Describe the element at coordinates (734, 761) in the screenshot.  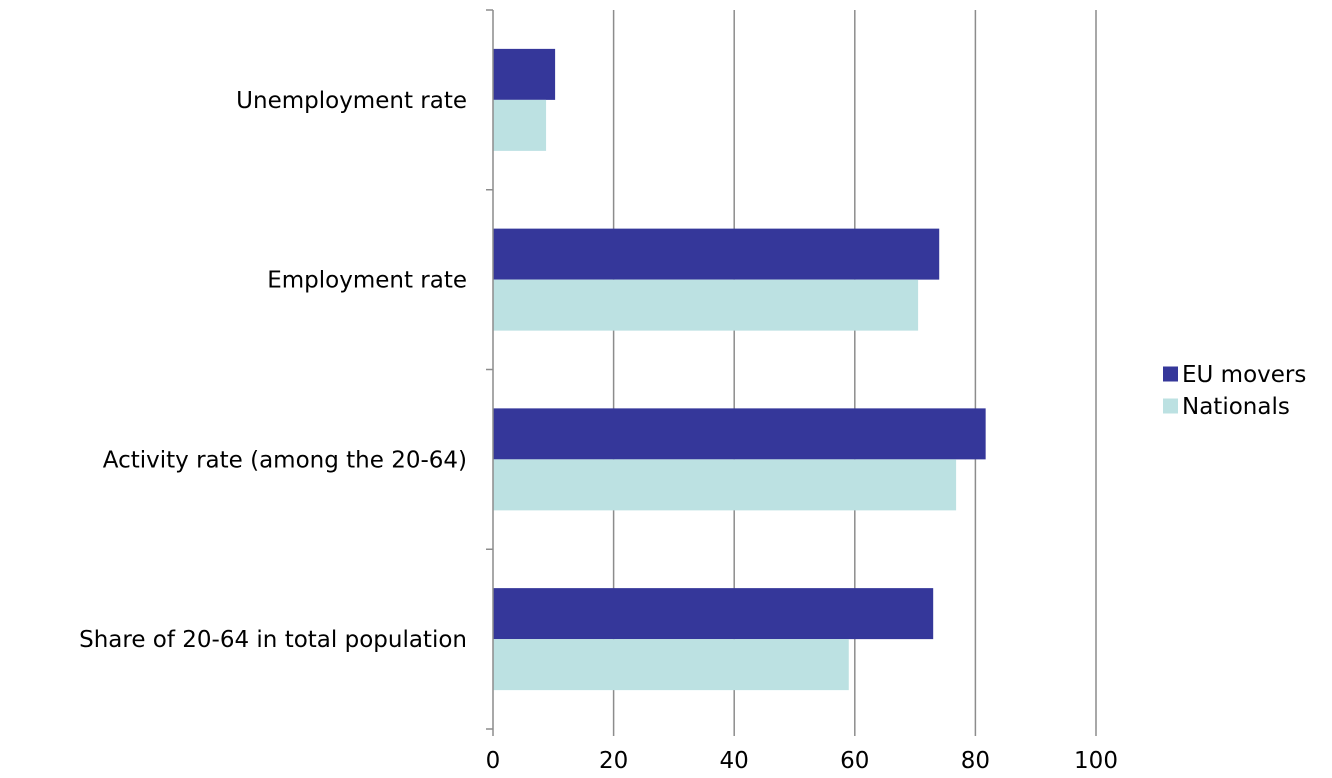
I see `x-tick-label: 40` at that location.